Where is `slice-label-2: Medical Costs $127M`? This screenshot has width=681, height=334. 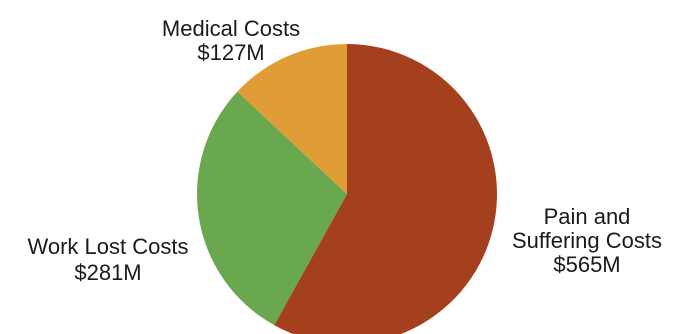
slice-label-2: Medical Costs $127M is located at coordinates (231, 40).